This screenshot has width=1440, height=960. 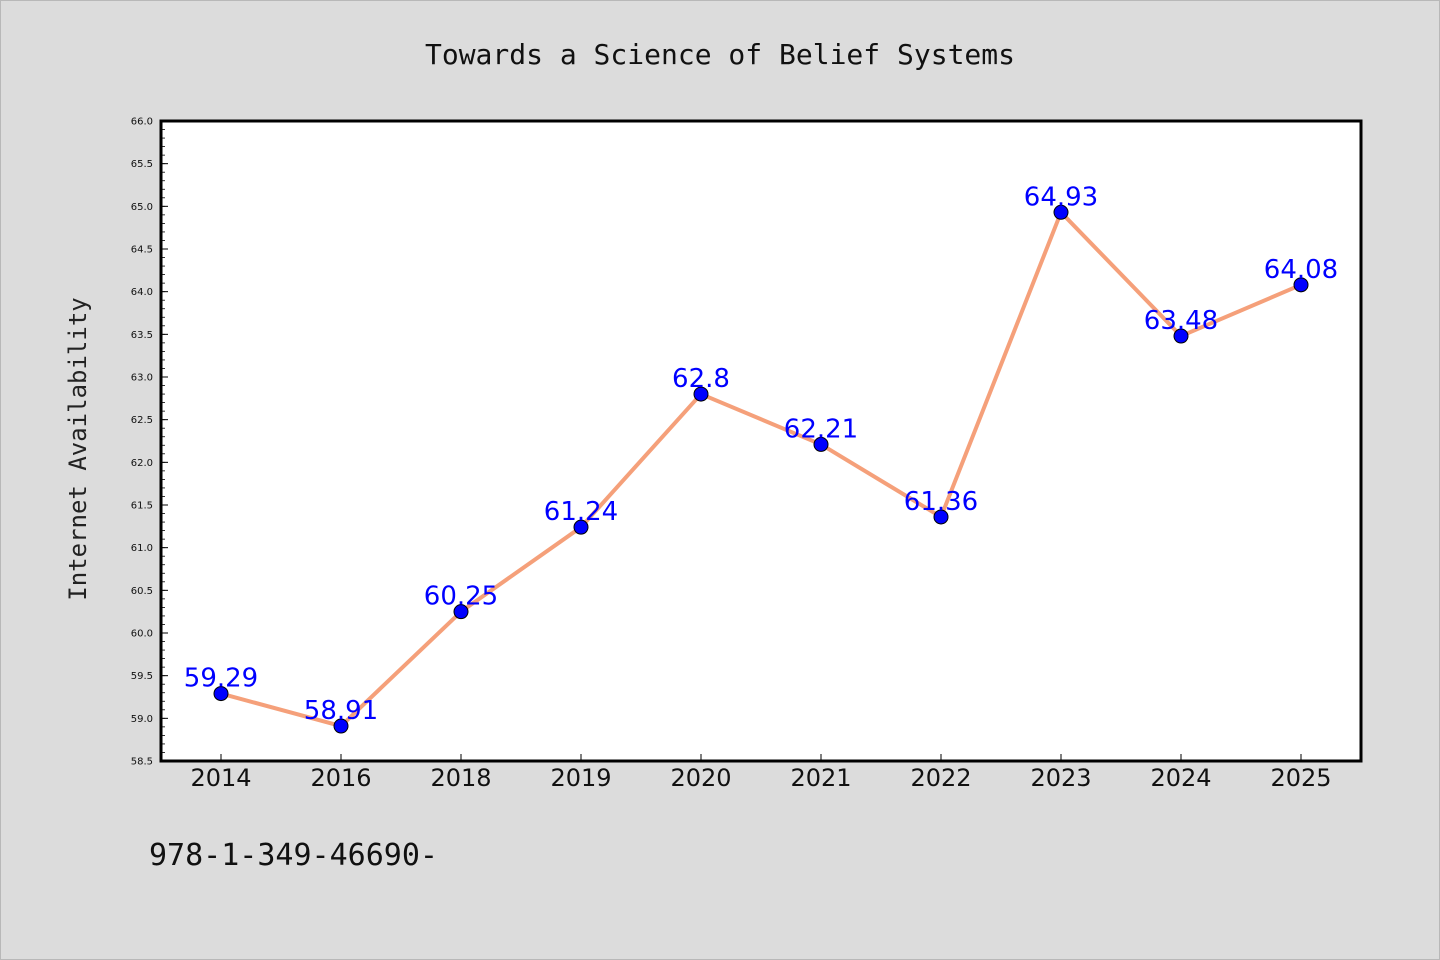 What do you see at coordinates (1061, 197) in the screenshot?
I see `data-label: 64.93` at bounding box center [1061, 197].